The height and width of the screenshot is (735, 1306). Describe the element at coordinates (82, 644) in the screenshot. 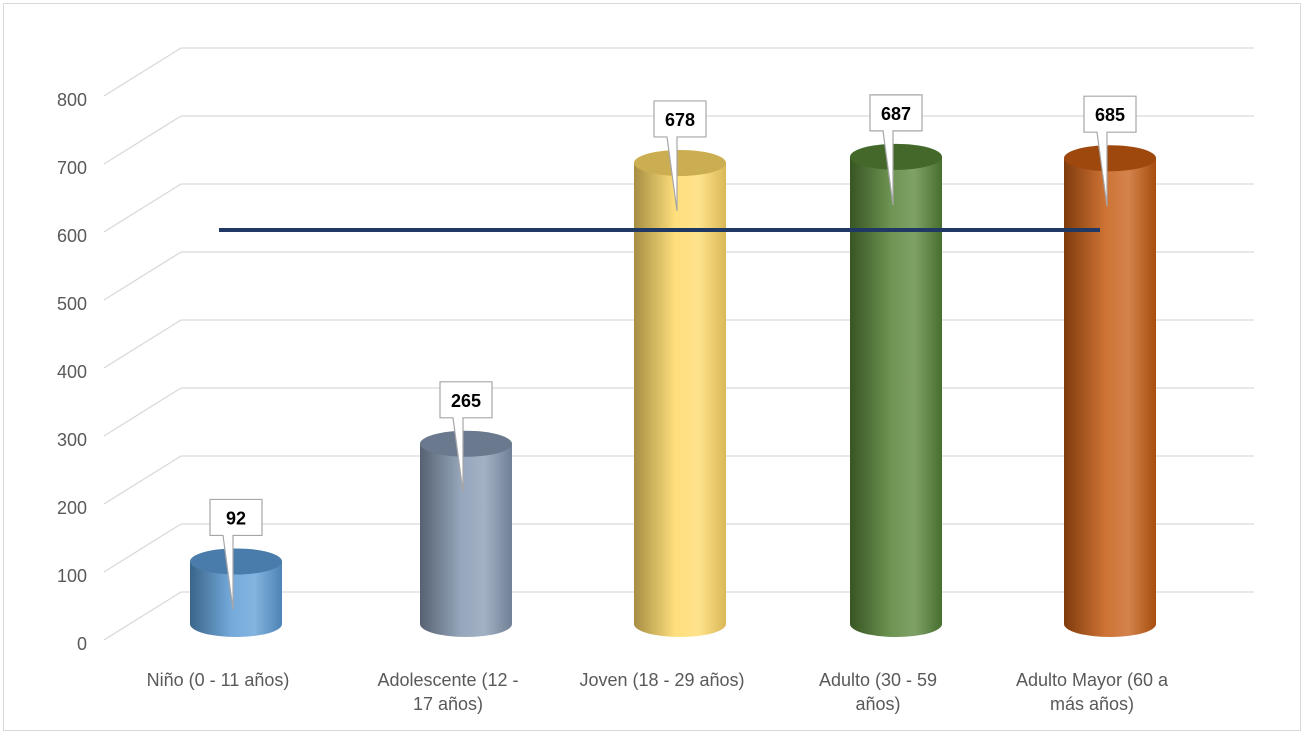

I see `y-tick-label: 0` at that location.